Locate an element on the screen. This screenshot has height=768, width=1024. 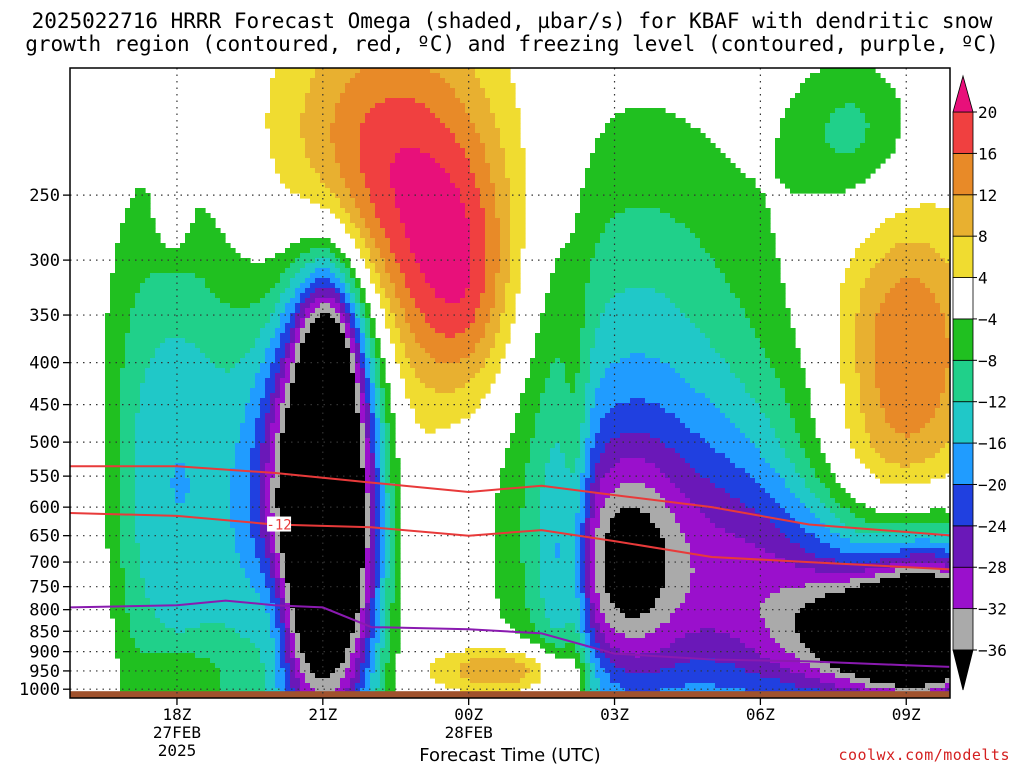
credit-link: coolwx.com/modelts is located at coordinates (924, 755).